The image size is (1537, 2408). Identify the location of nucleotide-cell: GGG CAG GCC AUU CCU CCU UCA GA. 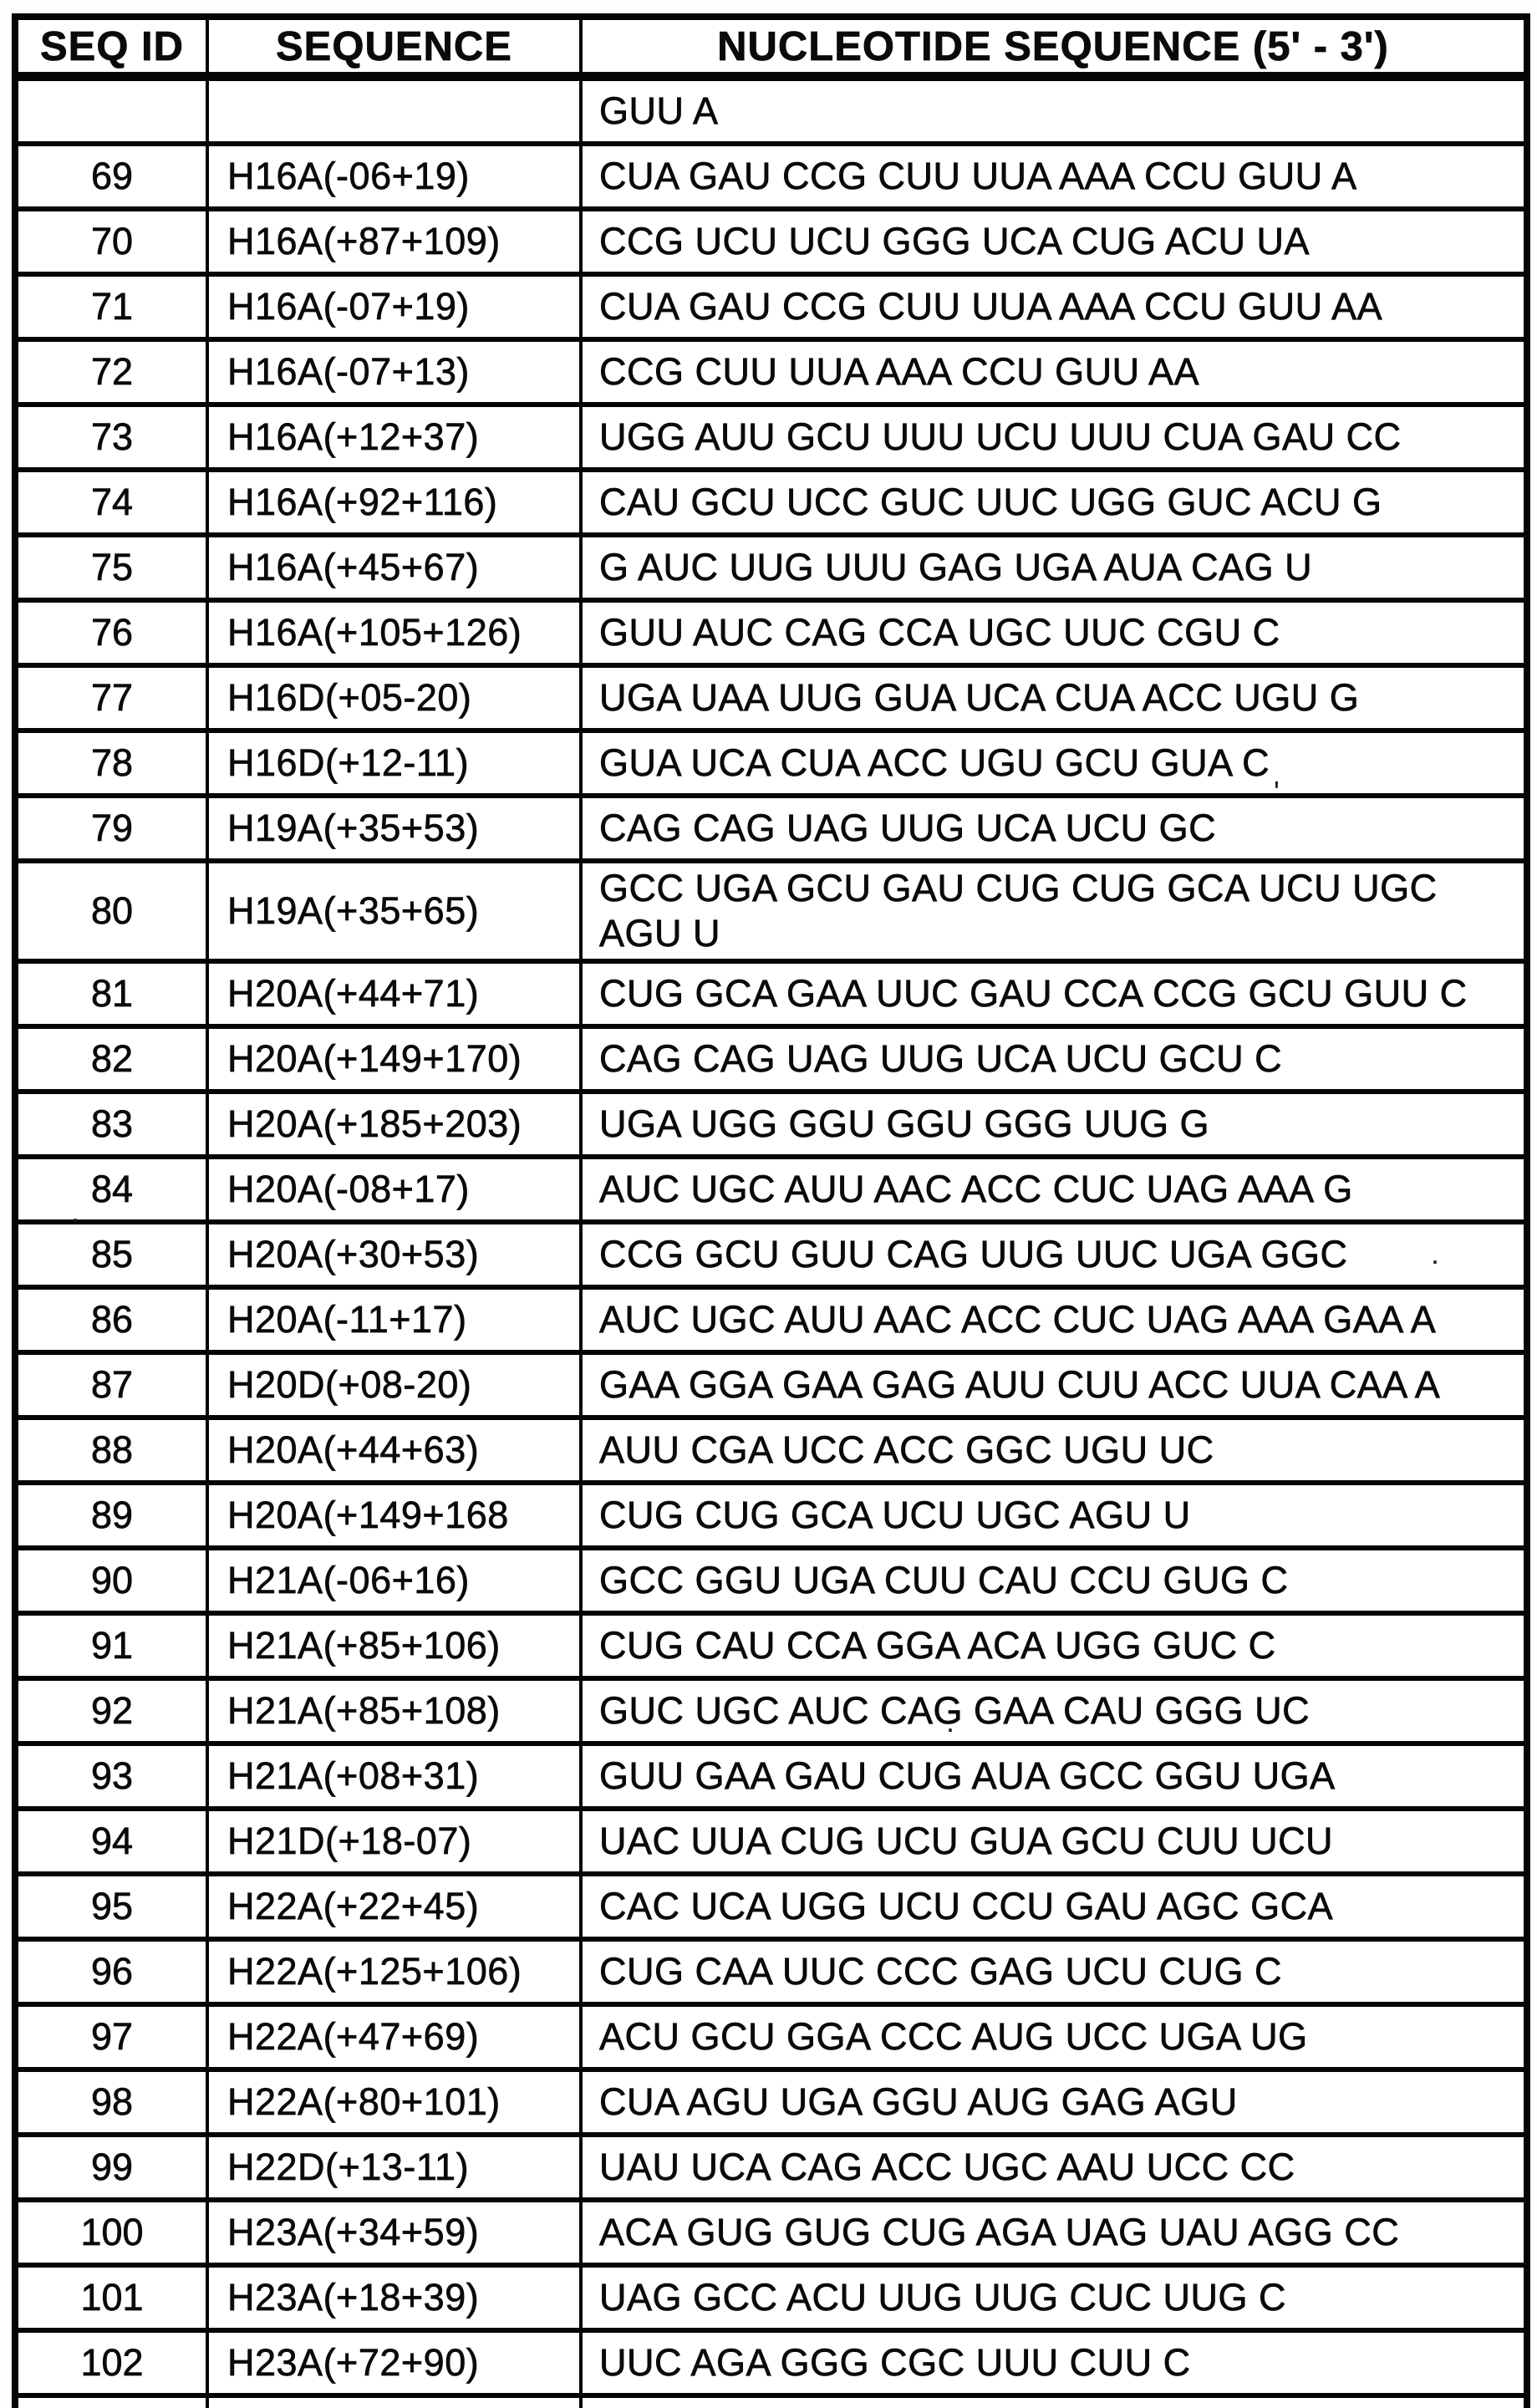
(1054, 2400).